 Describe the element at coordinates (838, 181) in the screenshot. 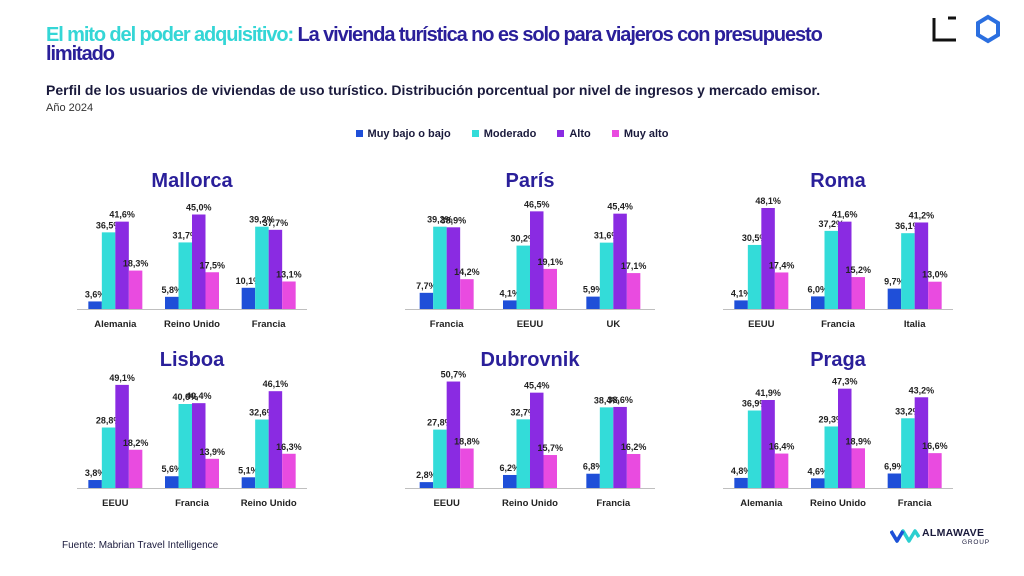

I see `city-title: Roma` at that location.